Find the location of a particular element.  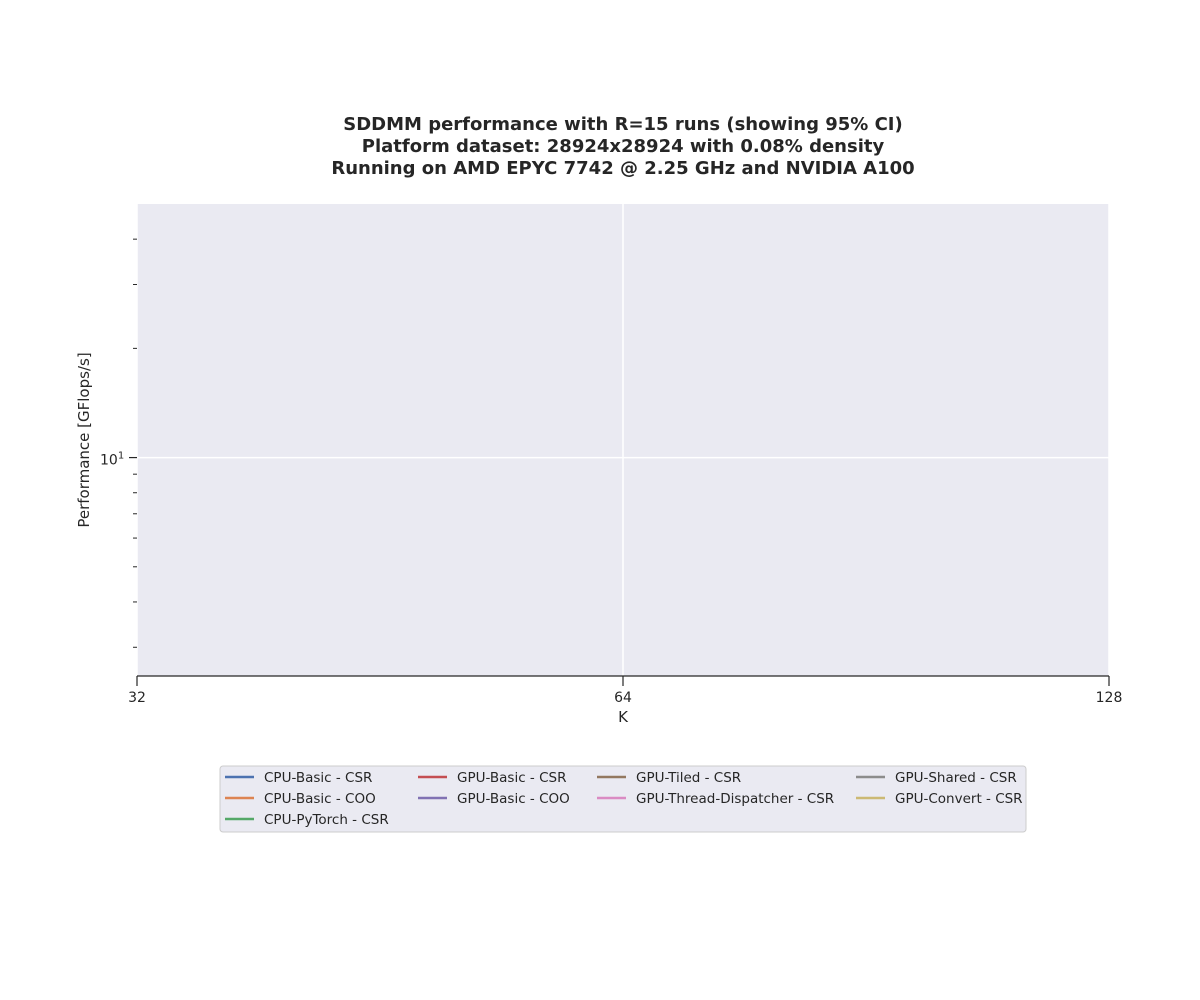

y-tick-label: 101 is located at coordinates (112, 460).